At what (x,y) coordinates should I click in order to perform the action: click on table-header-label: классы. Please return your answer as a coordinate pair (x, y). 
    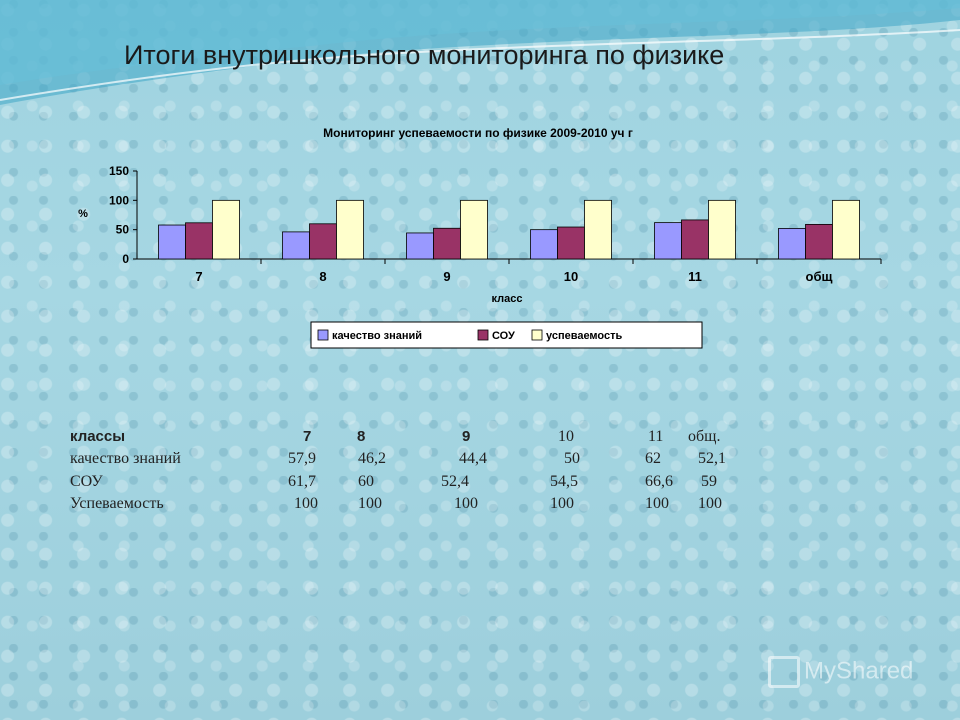
    Looking at the image, I should click on (98, 436).